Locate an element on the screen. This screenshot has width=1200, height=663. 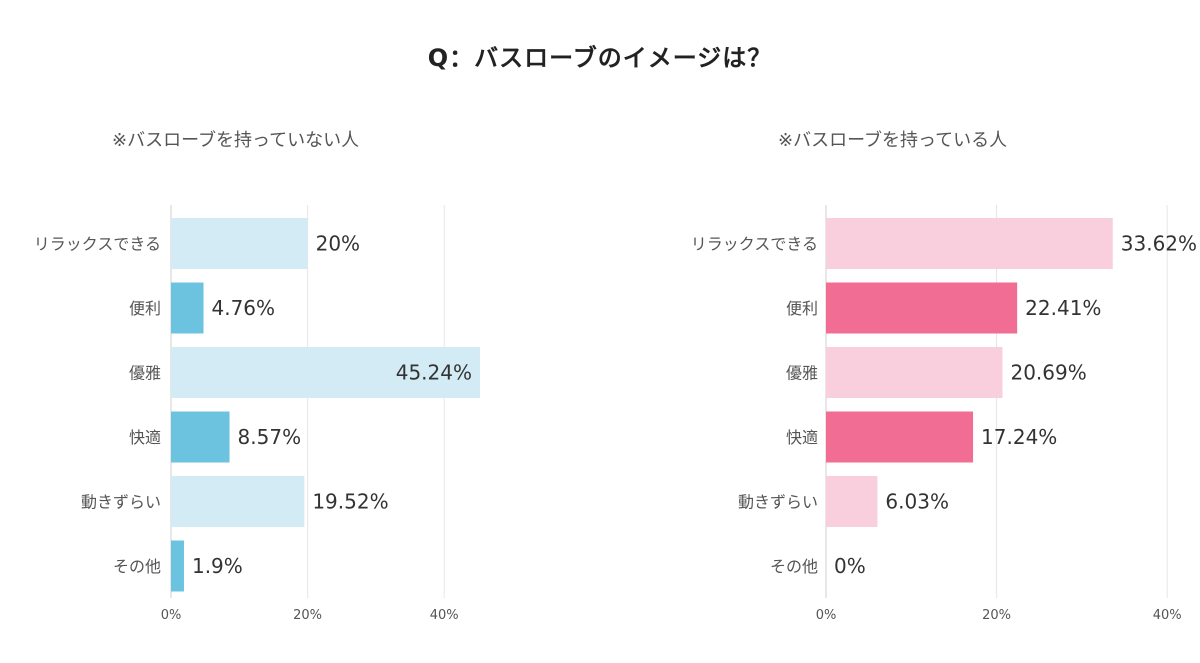
left-value-label: 20% is located at coordinates (338, 244).